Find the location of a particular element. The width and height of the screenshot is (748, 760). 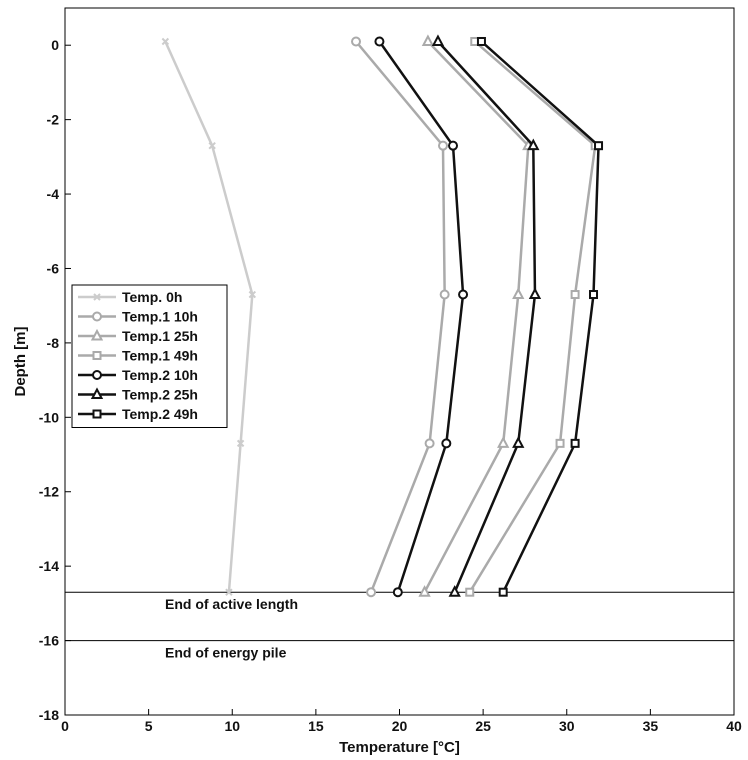

legend-item: Temp. 0h is located at coordinates (130, 297).